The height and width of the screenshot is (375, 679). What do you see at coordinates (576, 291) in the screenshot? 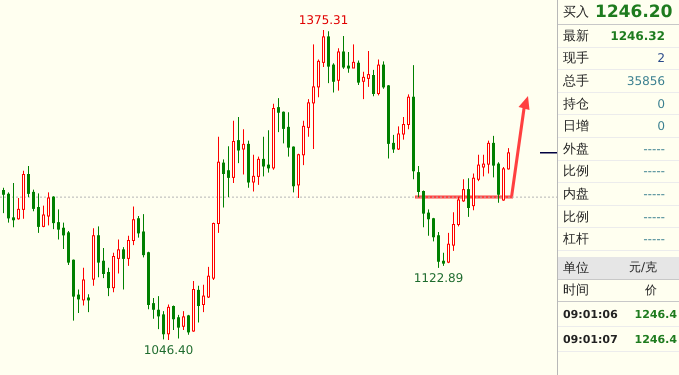
I see `text: 时间` at bounding box center [576, 291].